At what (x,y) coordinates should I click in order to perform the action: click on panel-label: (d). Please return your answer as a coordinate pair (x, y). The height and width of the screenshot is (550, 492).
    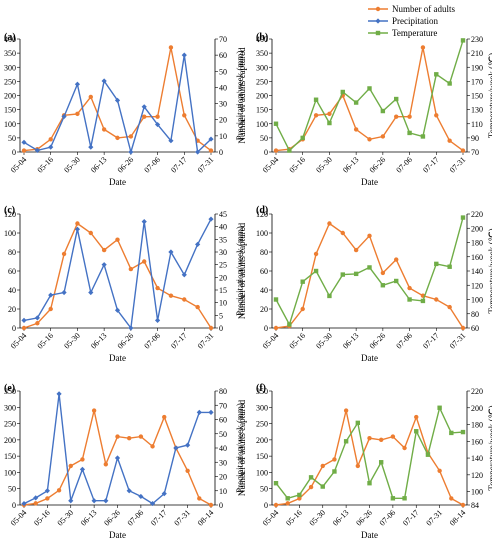
    Looking at the image, I should click on (262, 210).